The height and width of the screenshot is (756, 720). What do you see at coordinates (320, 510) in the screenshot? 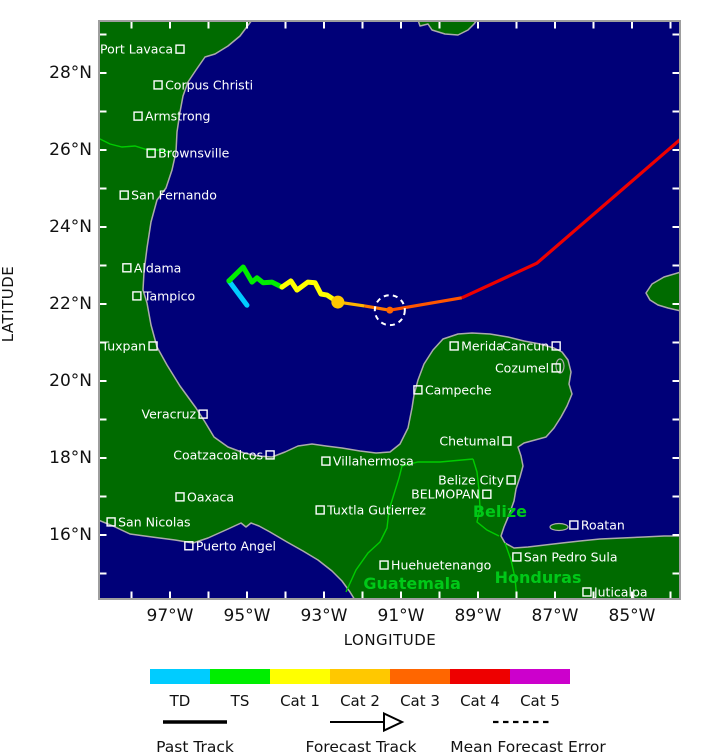
I see `city-marker-tuxtla-gutierrez` at bounding box center [320, 510].